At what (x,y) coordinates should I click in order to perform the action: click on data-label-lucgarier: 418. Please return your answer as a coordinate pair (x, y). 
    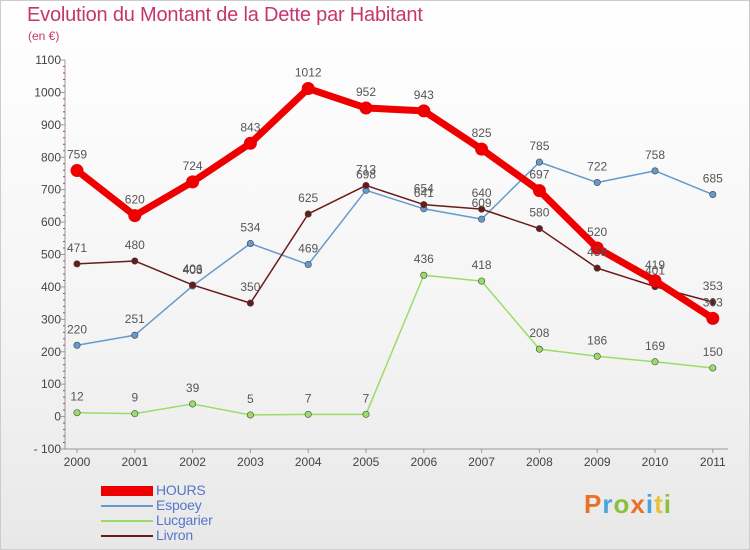
    Looking at the image, I should click on (482, 265).